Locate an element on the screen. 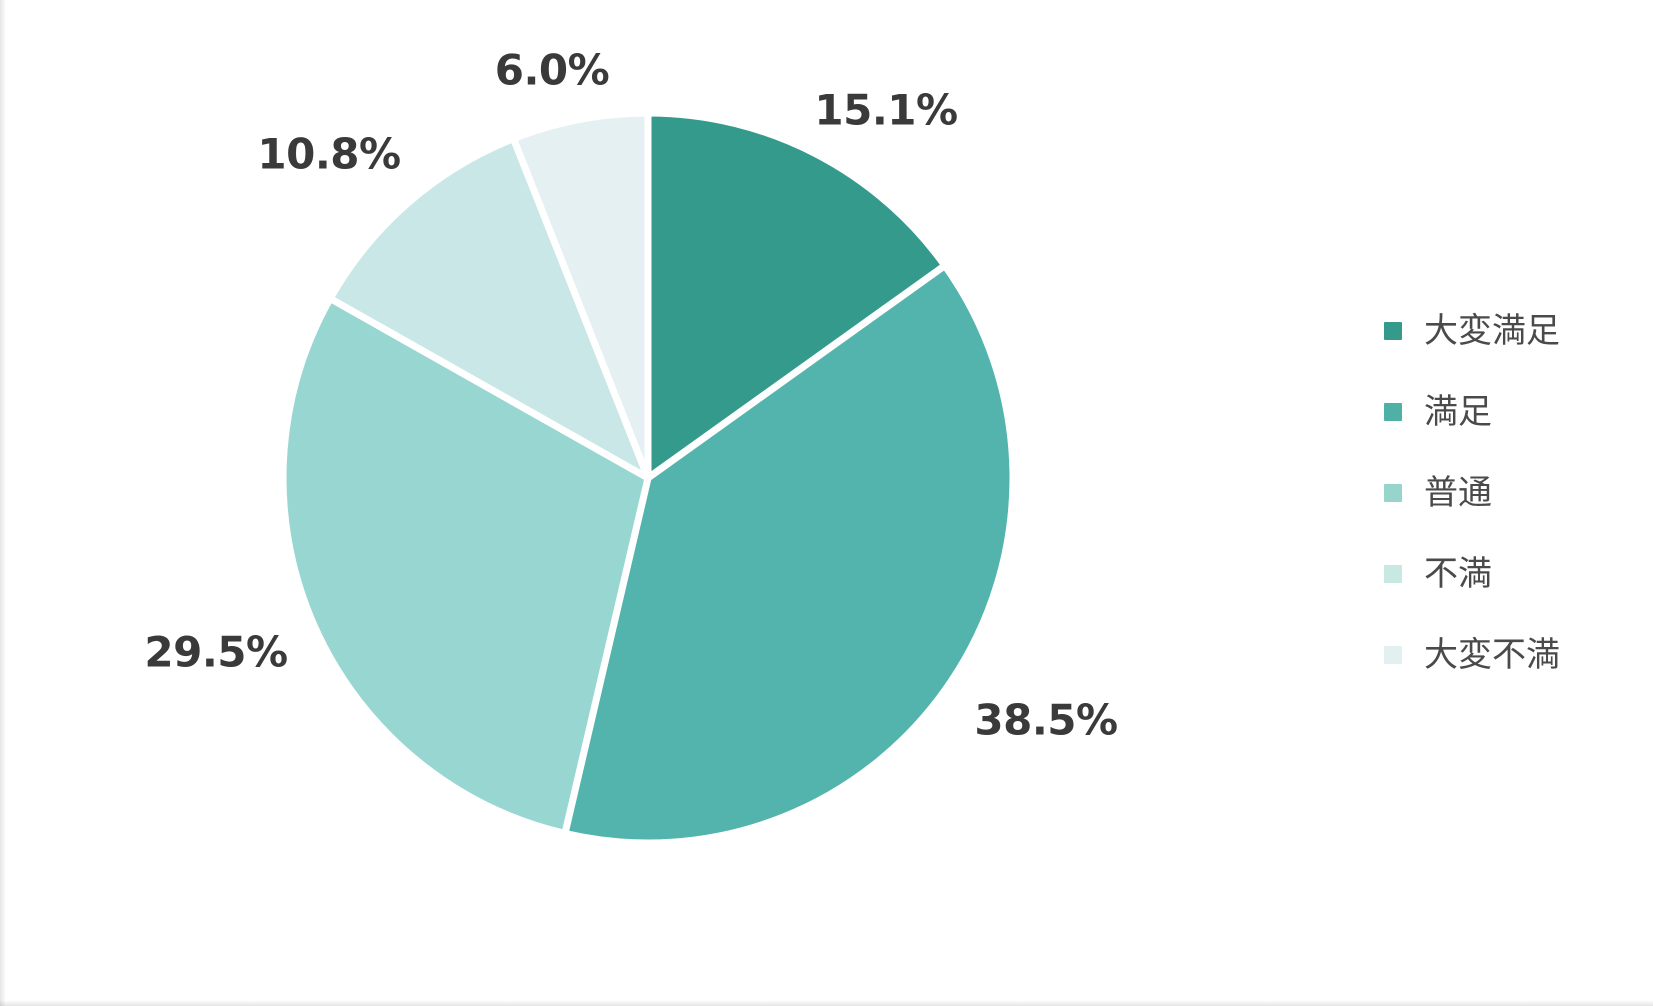  legend-item-label: 大変満足 is located at coordinates (1492, 330).